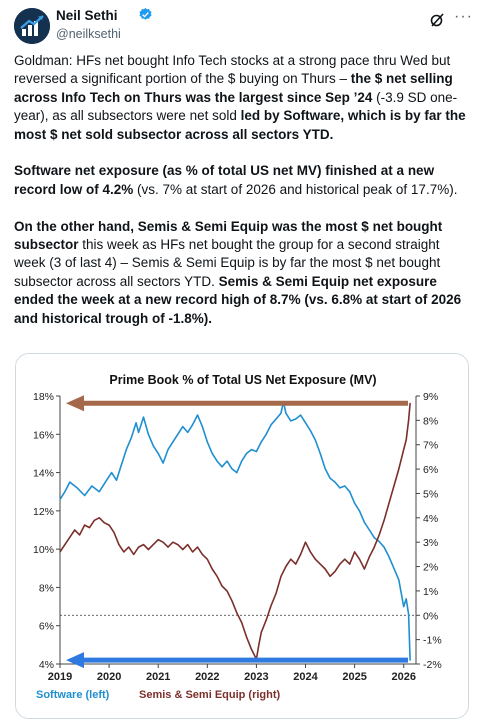 The image size is (478, 722). I want to click on right-tick-label: 7%, so click(430, 446).